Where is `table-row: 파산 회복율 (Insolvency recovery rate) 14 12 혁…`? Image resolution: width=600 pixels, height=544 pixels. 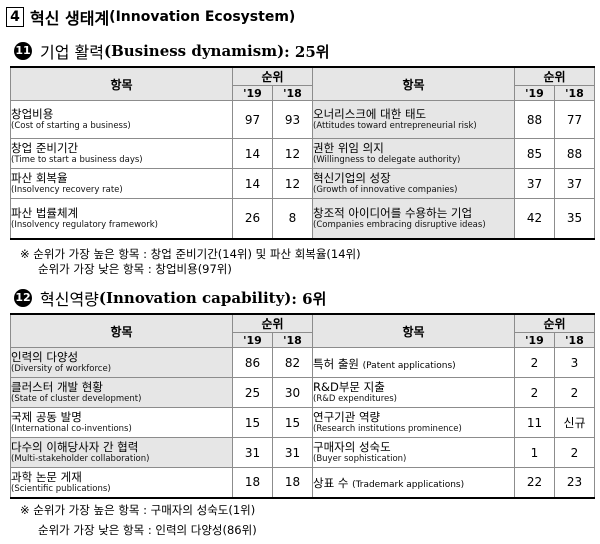 table-row: 파산 회복율 (Insolvency recovery rate) 14 12 혁… is located at coordinates (302, 183).